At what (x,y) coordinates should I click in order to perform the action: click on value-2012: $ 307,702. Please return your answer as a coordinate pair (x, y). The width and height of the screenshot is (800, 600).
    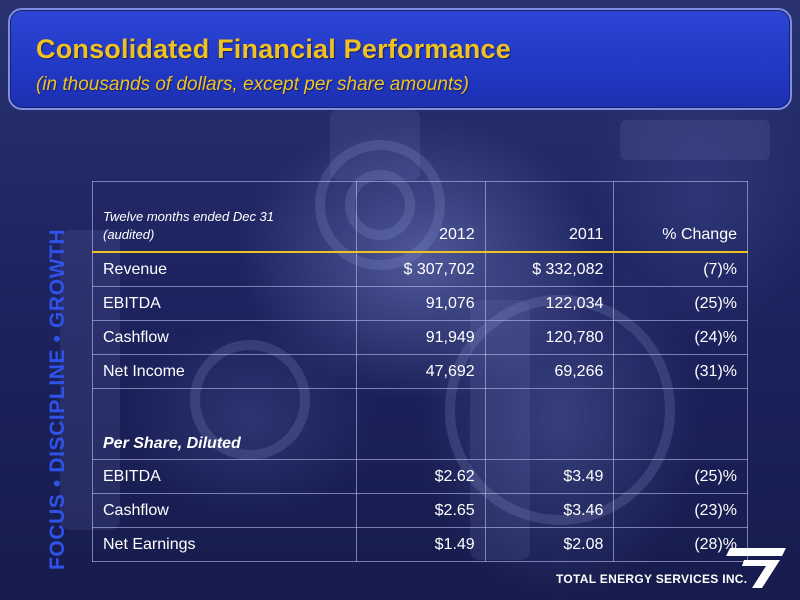
    Looking at the image, I should click on (421, 269).